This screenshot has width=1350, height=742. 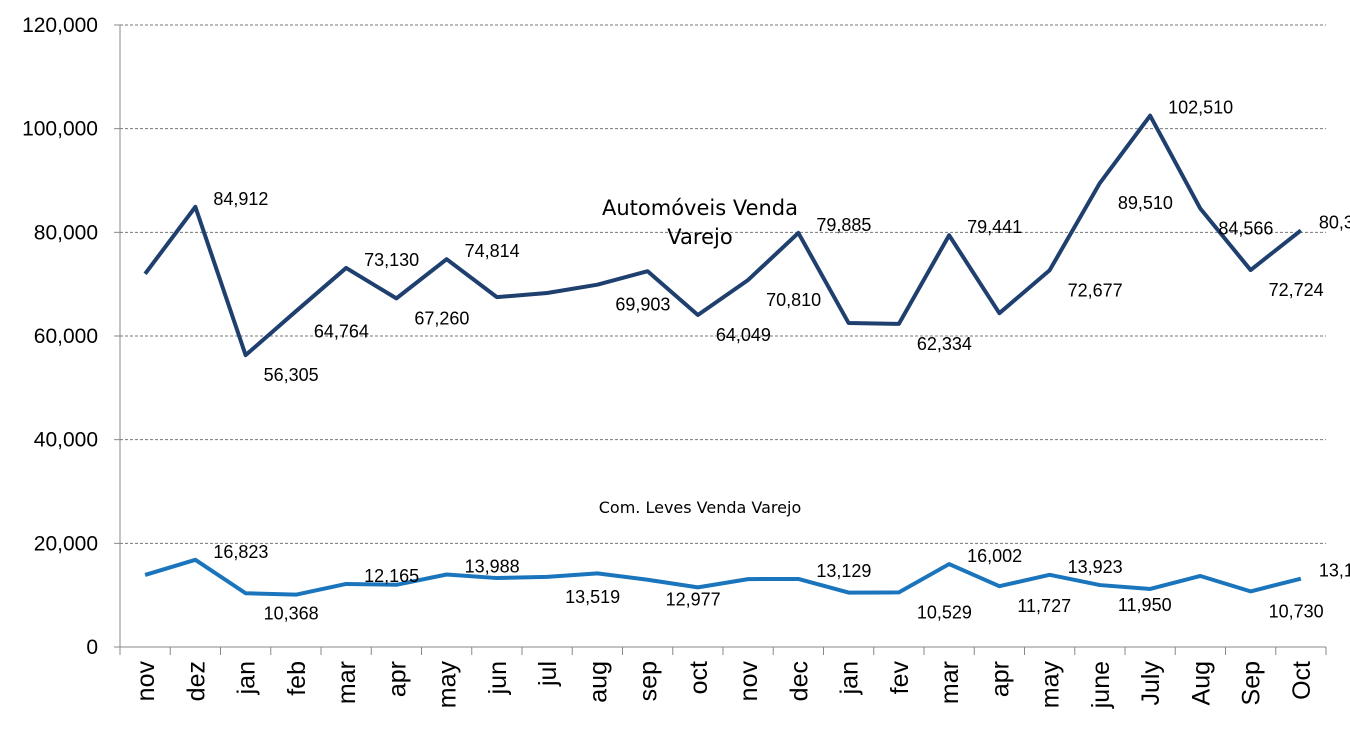 I want to click on data-label: 69,903, so click(x=642, y=305).